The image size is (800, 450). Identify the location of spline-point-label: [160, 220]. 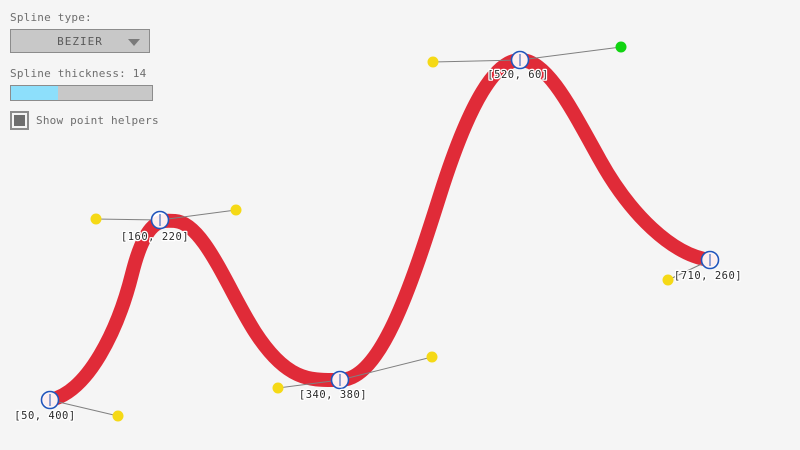
(155, 237).